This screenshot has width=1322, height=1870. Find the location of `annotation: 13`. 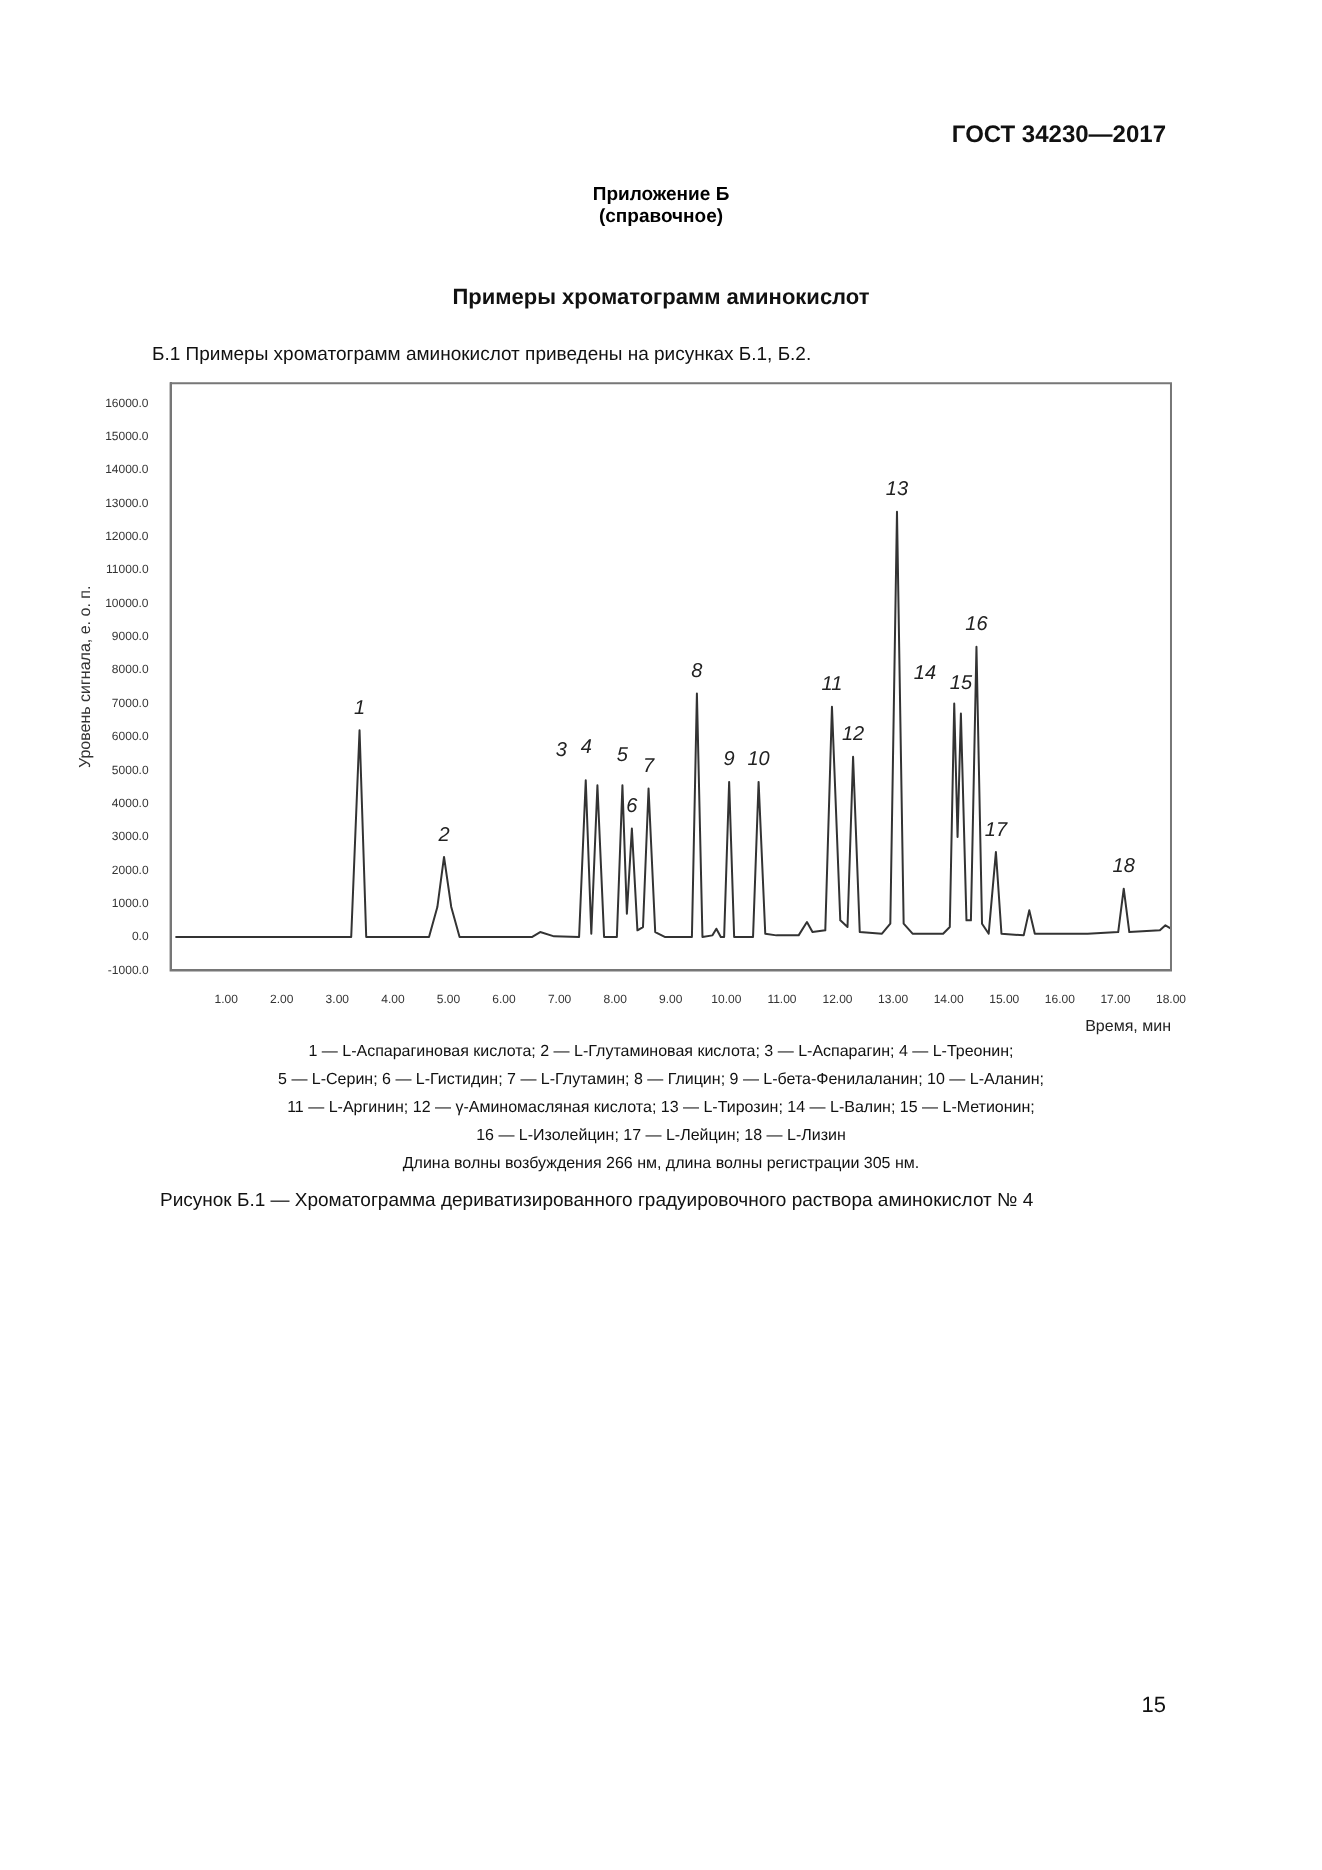

annotation: 13 is located at coordinates (897, 490).